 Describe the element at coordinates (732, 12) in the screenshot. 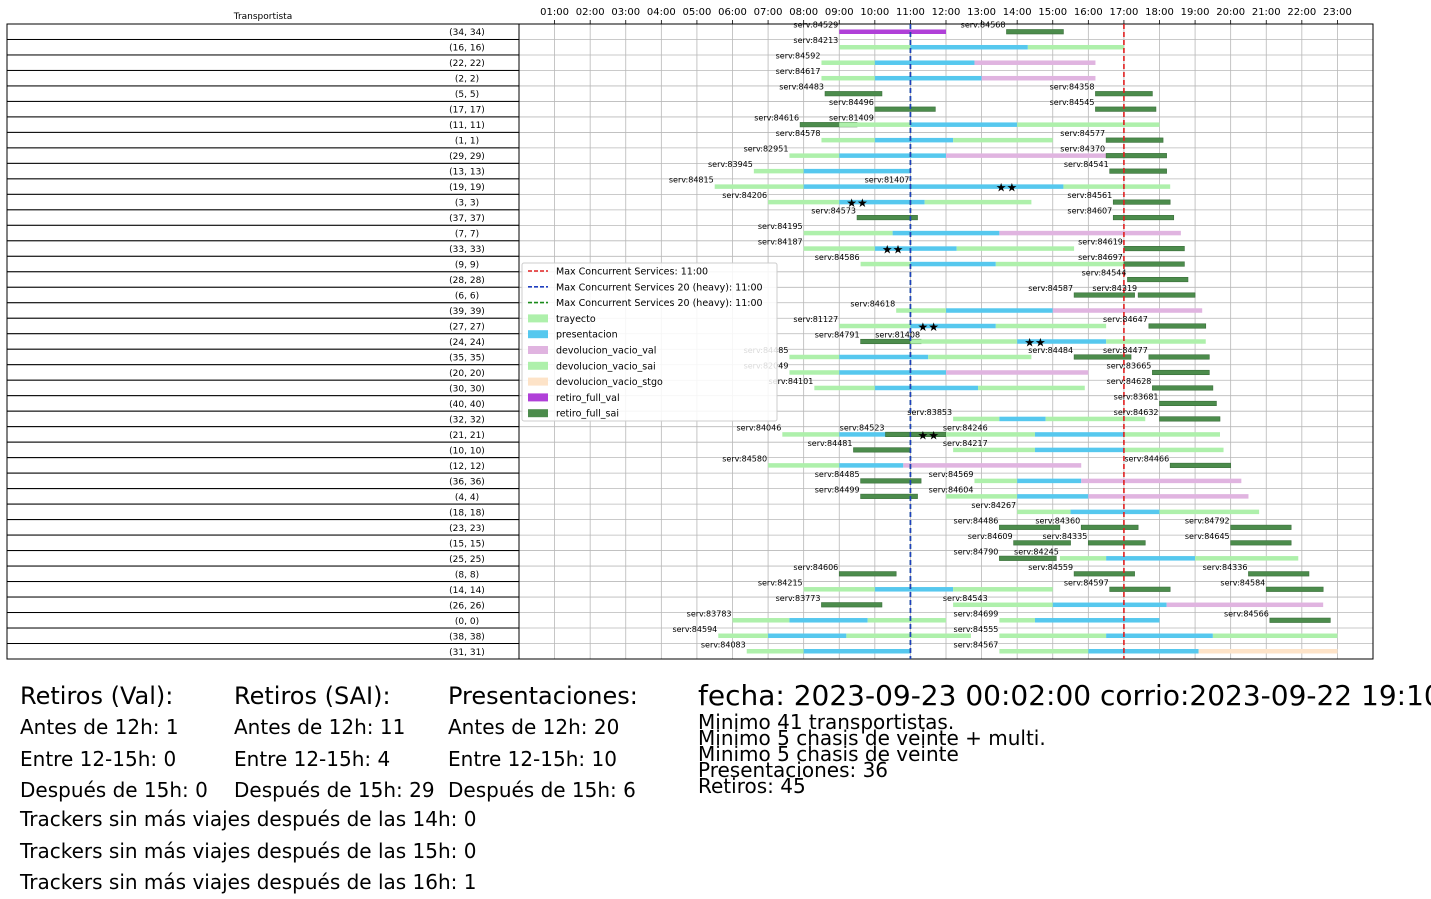

I see `x-tick-label: 06:00` at that location.